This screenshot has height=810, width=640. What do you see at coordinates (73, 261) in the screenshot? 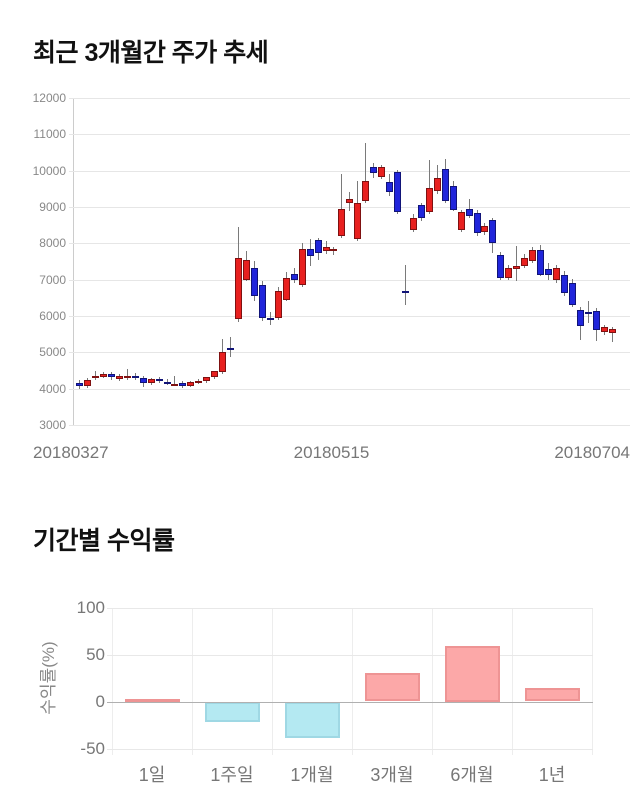
I see `candle-y-axis-line` at bounding box center [73, 261].